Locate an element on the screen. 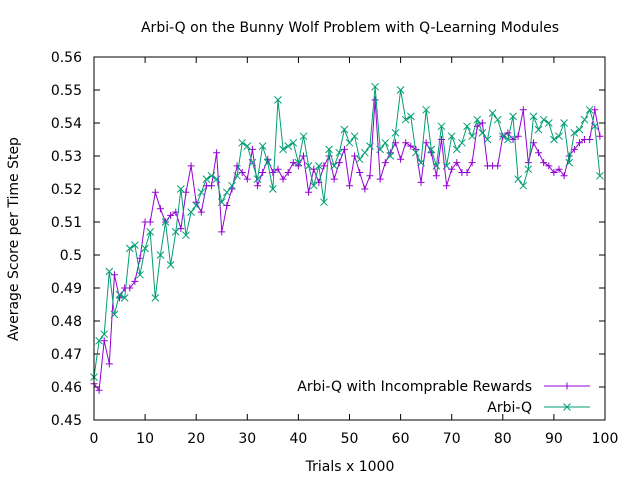 The width and height of the screenshot is (640, 480). y-tick-label: 0.55 is located at coordinates (66, 91).